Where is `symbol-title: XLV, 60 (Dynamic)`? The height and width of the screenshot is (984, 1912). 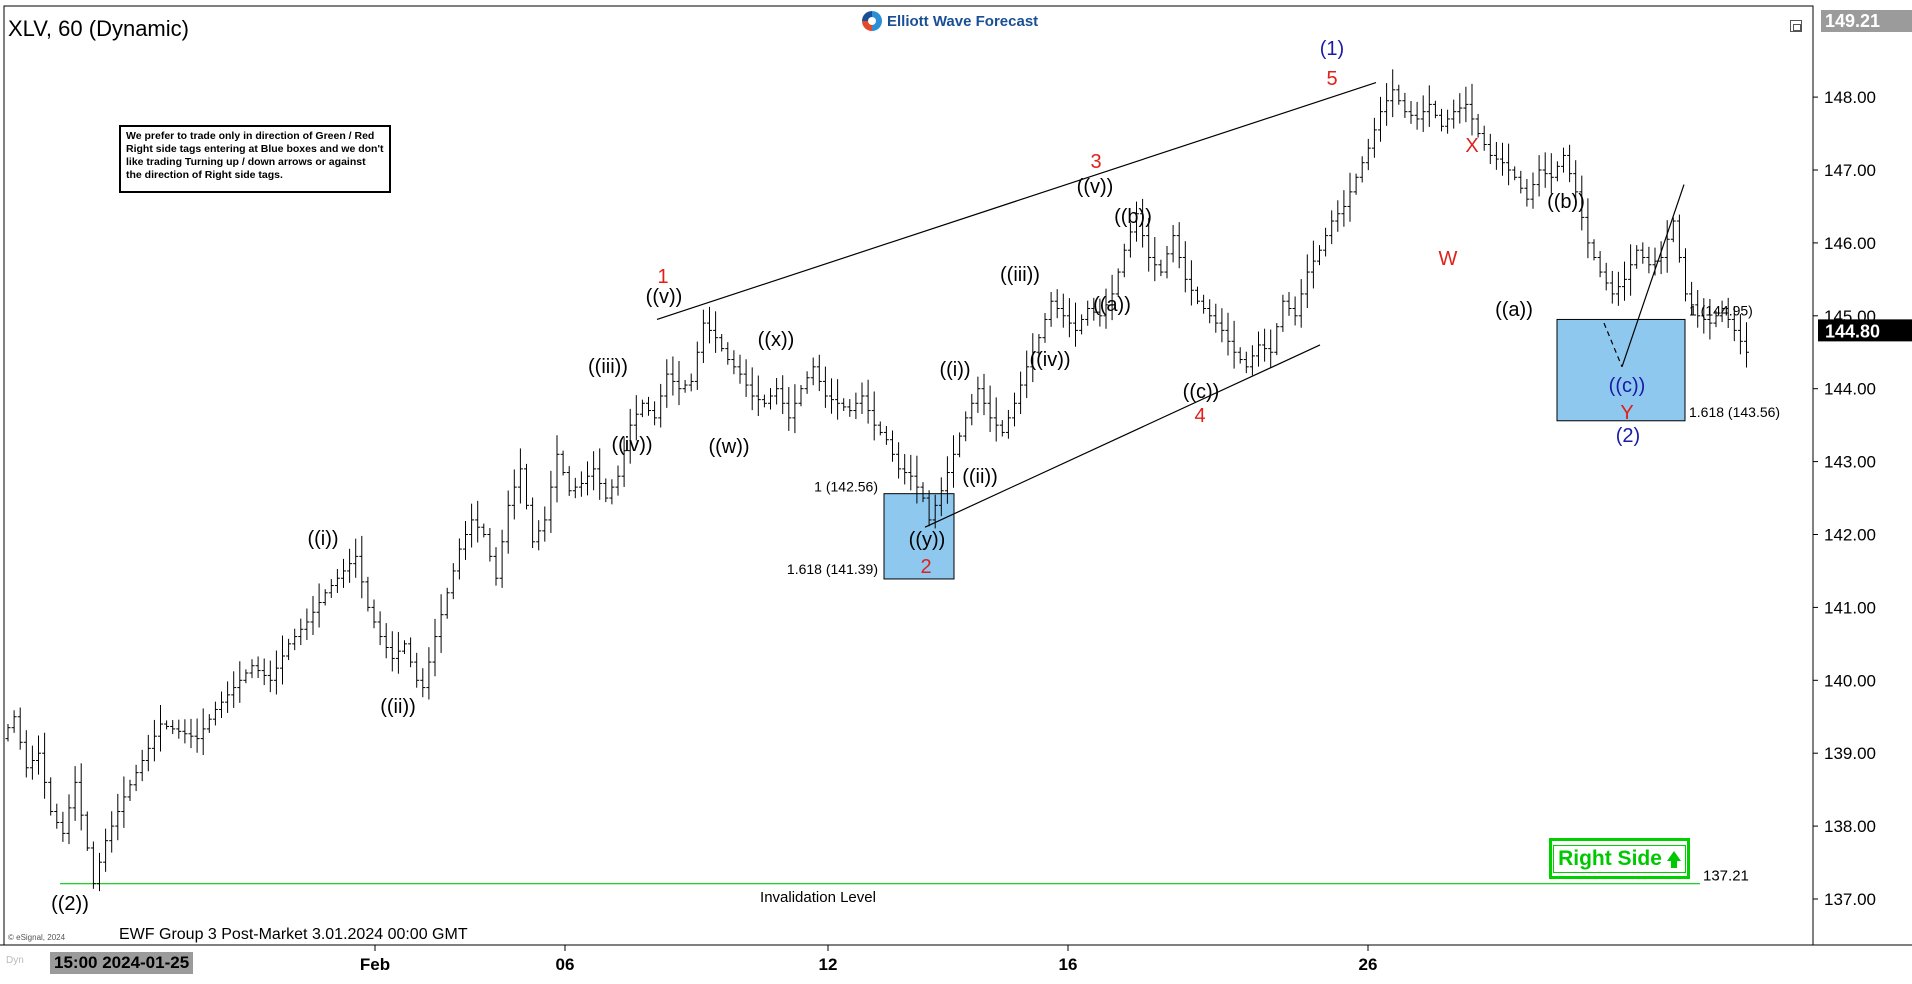
symbol-title: XLV, 60 (Dynamic) is located at coordinates (98, 28).